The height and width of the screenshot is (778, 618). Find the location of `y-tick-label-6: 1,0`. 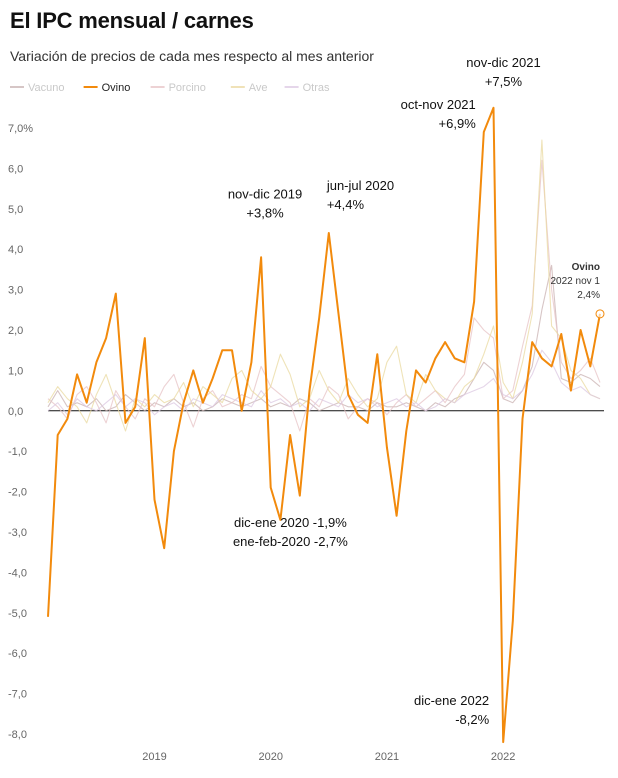

y-tick-label-6: 1,0 is located at coordinates (15, 371).